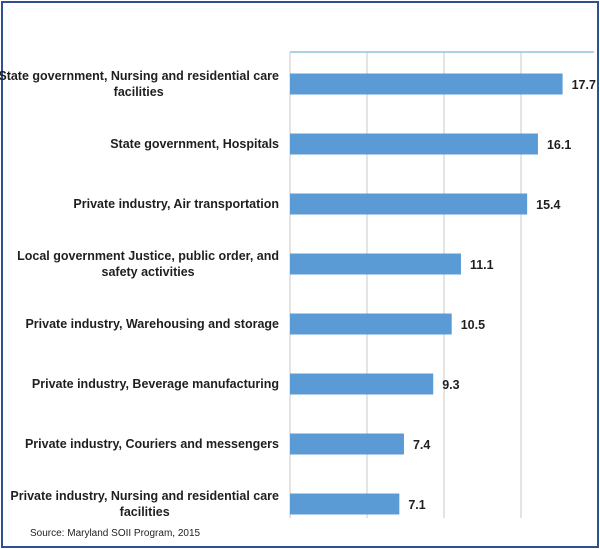 This screenshot has width=600, height=549. What do you see at coordinates (450, 385) in the screenshot?
I see `data-label: 9.3` at bounding box center [450, 385].